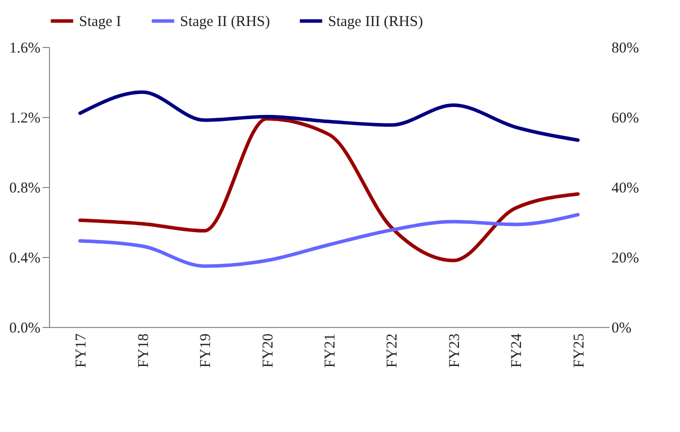  Describe the element at coordinates (24, 258) in the screenshot. I see `y-tick-label: 0.4%` at that location.